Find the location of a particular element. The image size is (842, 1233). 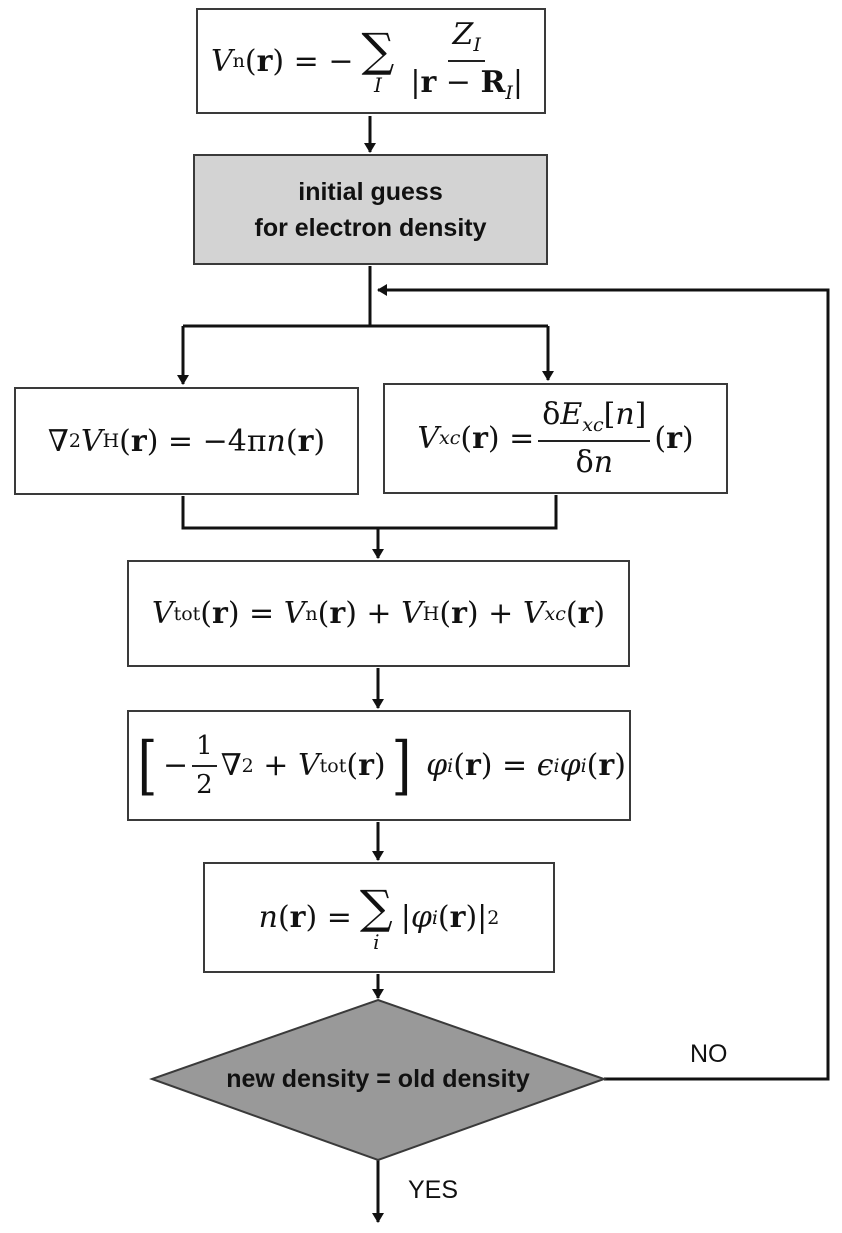

yes-label: YES is located at coordinates (433, 1190).